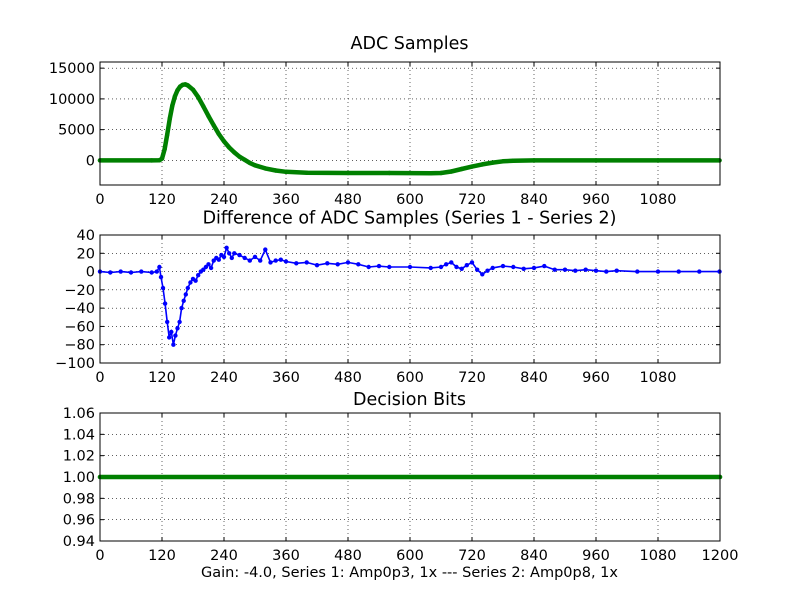 Image resolution: width=800 pixels, height=600 pixels. Describe the element at coordinates (658, 378) in the screenshot. I see `x-tick-label: 1080` at that location.